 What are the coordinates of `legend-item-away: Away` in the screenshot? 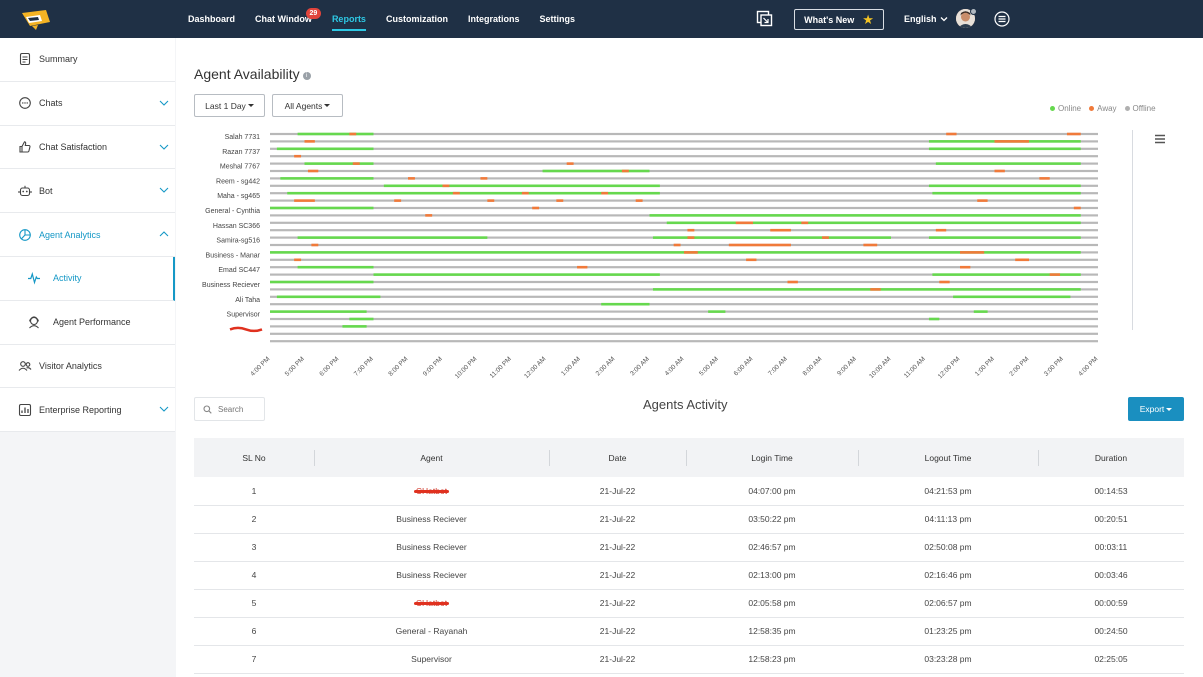 It's located at (1103, 108).